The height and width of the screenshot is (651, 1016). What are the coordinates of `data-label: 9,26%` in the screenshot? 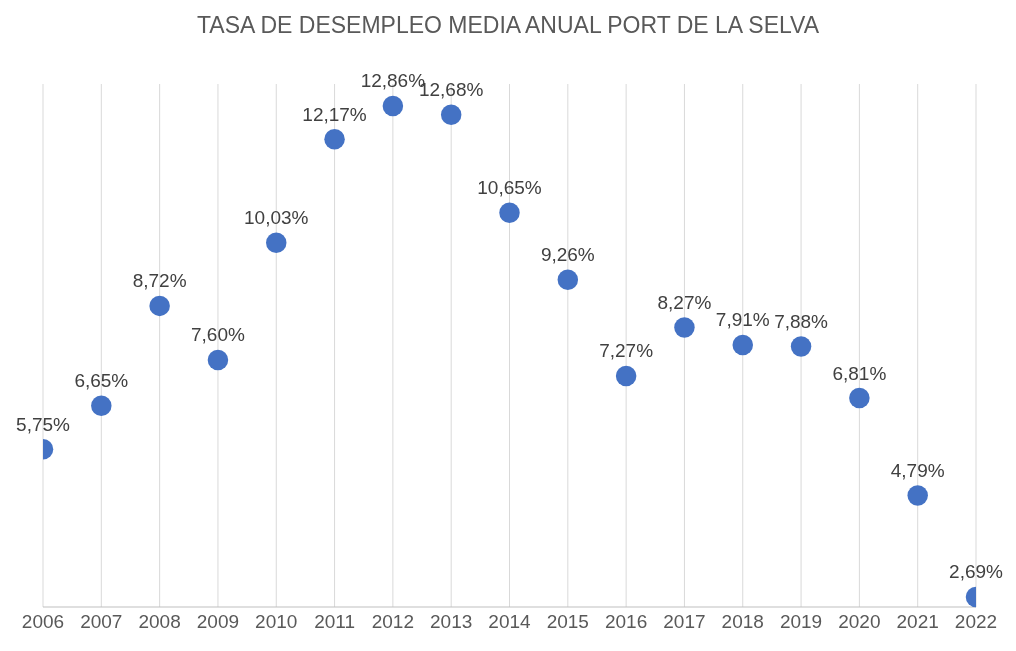 It's located at (567, 255).